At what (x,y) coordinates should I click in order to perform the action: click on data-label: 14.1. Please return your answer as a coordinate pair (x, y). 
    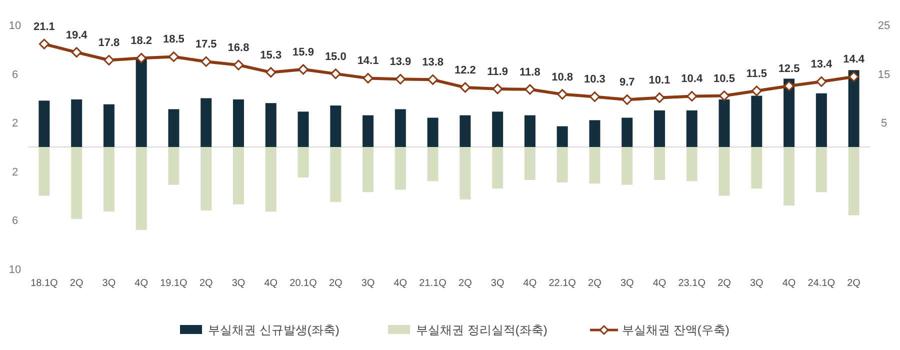
    Looking at the image, I should click on (368, 61).